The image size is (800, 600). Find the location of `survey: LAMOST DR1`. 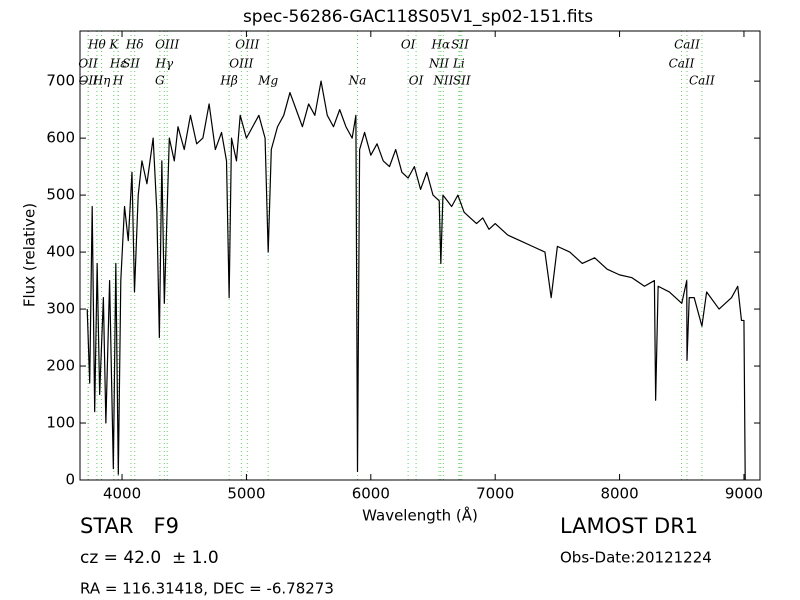

survey: LAMOST DR1 is located at coordinates (629, 526).